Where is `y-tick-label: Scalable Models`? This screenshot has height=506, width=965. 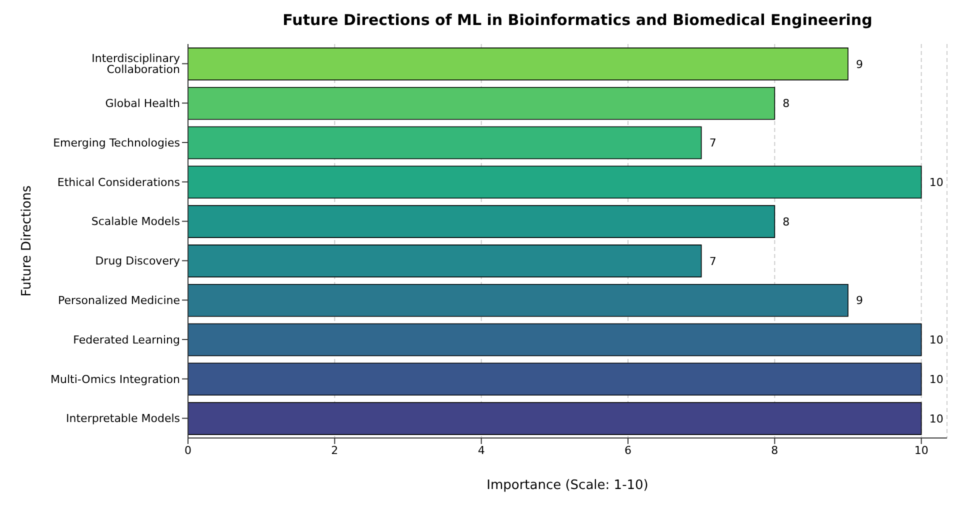 y-tick-label: Scalable Models is located at coordinates (135, 221).